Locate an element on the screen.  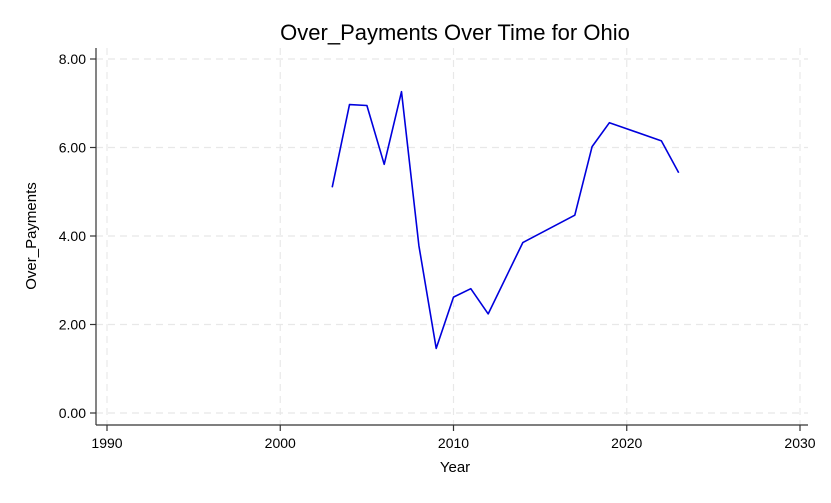
y-tick-label: 4.00 is located at coordinates (72, 236).